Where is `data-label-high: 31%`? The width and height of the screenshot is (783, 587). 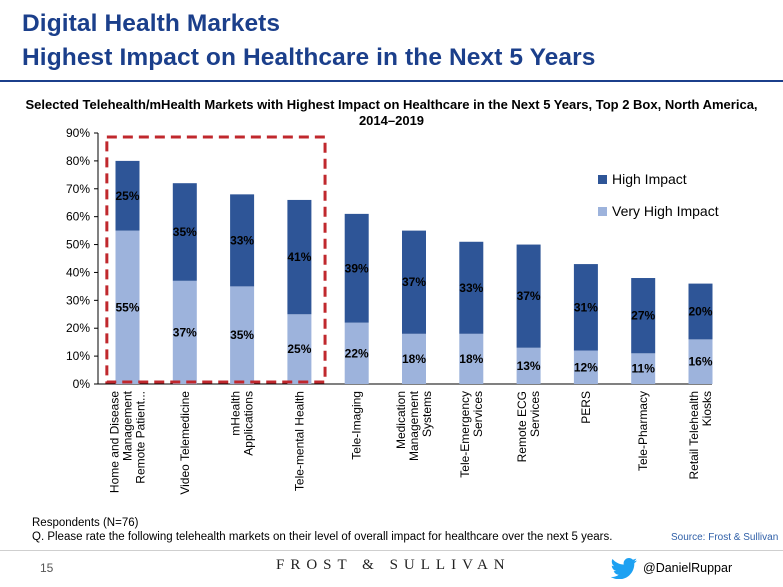
data-label-high: 31% is located at coordinates (586, 307).